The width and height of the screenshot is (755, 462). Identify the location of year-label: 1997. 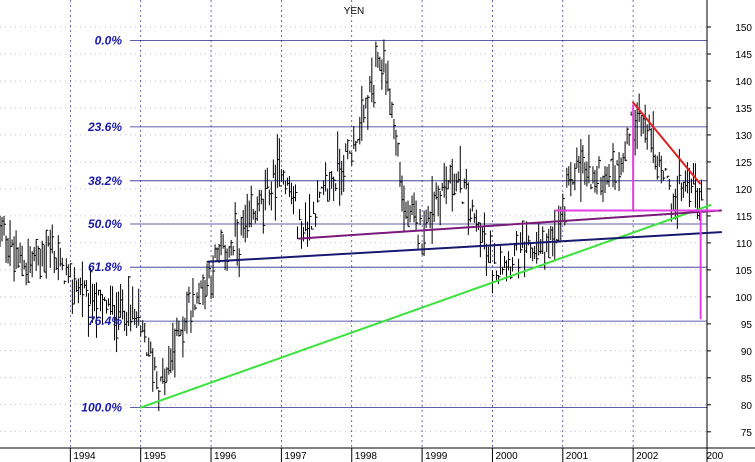
(295, 456).